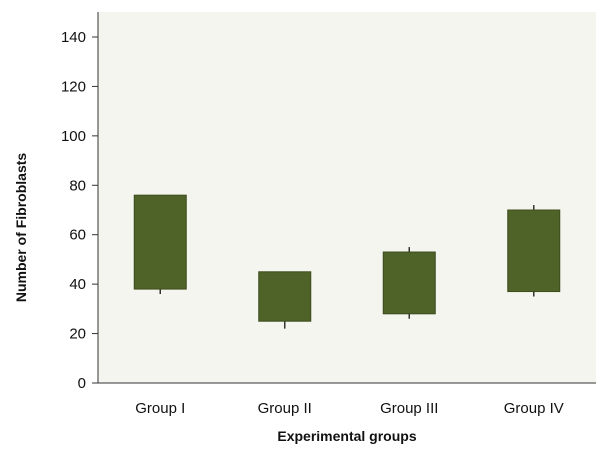  Describe the element at coordinates (77, 185) in the screenshot. I see `y-tick-label: 80` at that location.